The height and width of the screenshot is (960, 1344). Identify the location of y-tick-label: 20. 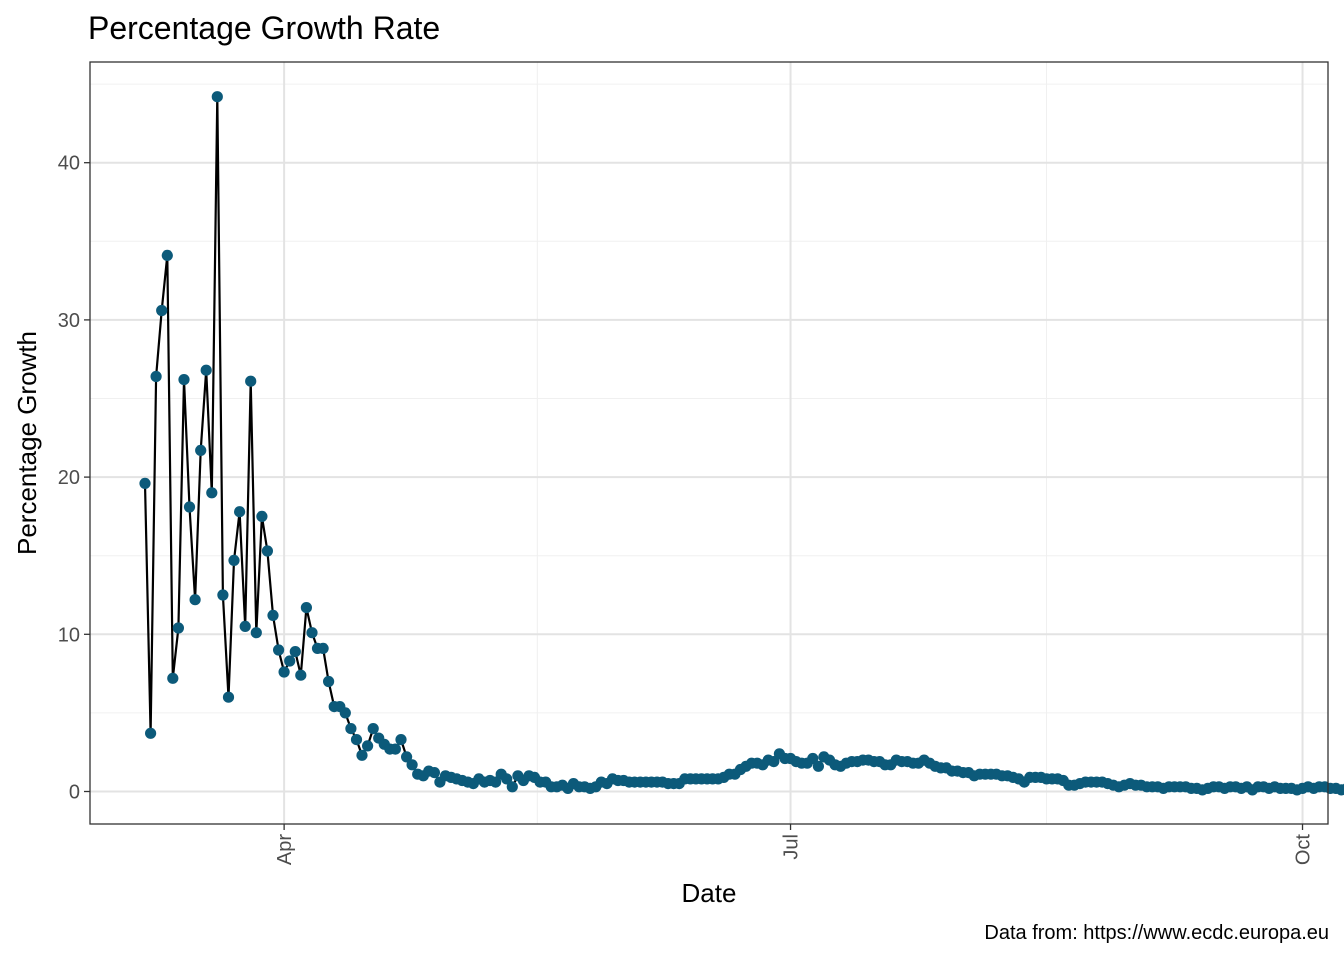
(69, 478).